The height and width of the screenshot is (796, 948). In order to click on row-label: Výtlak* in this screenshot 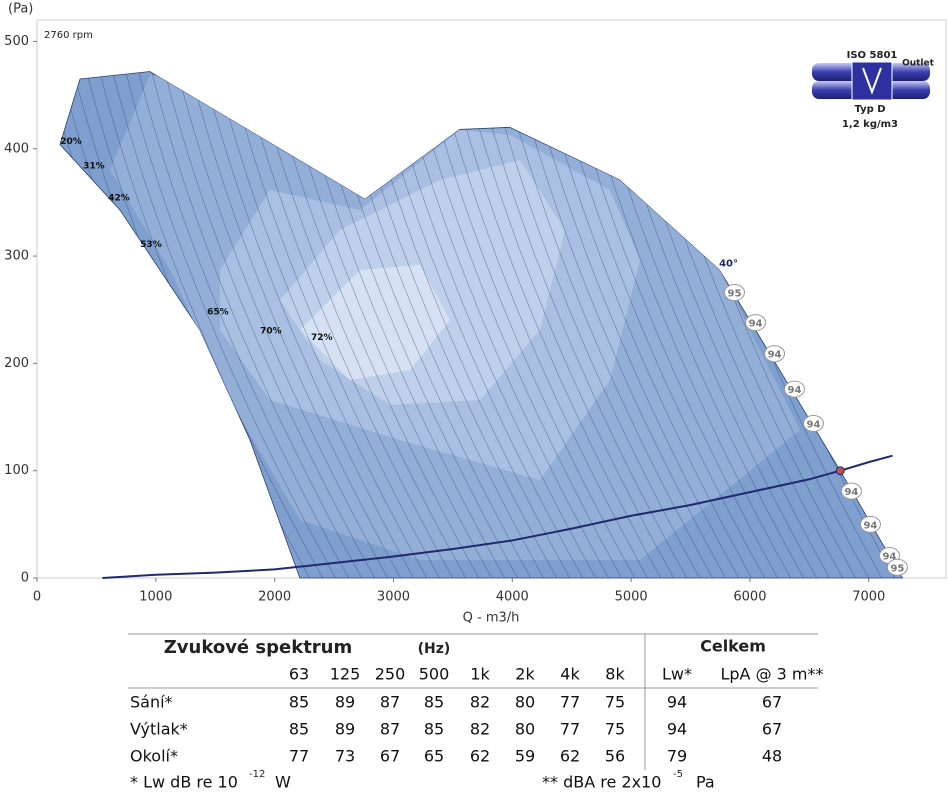, I will do `click(159, 729)`.